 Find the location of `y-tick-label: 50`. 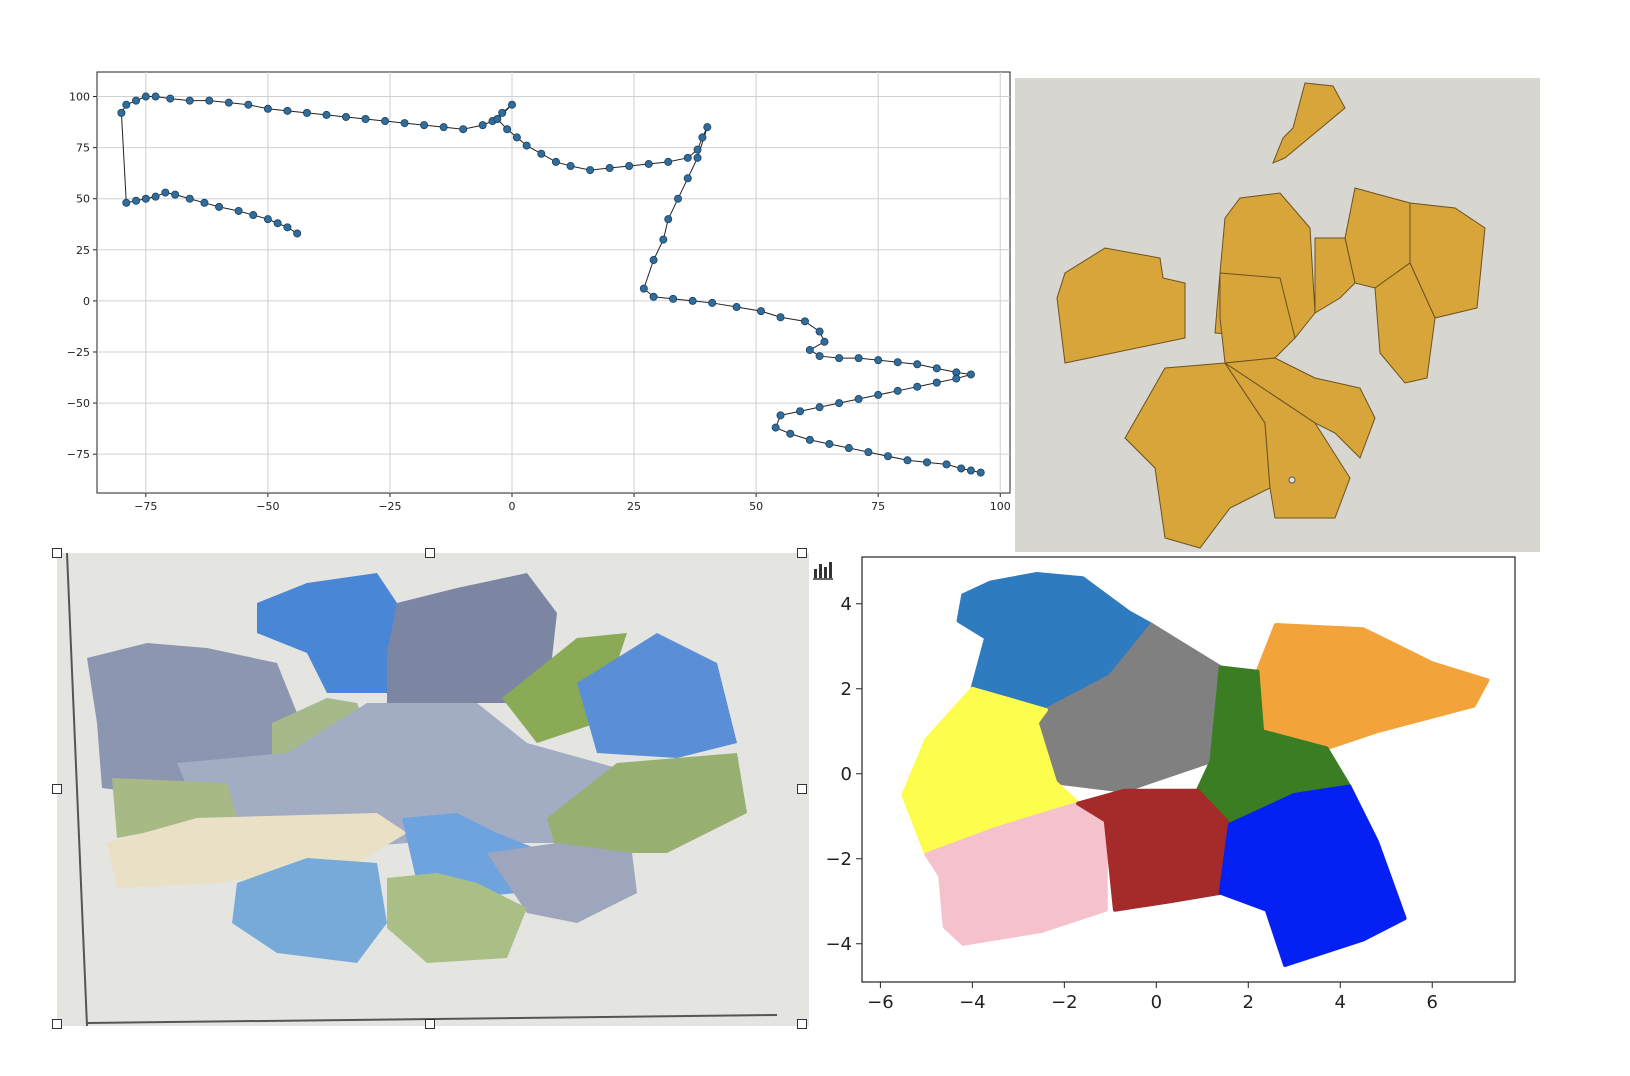

y-tick-label: 50 is located at coordinates (83, 199).